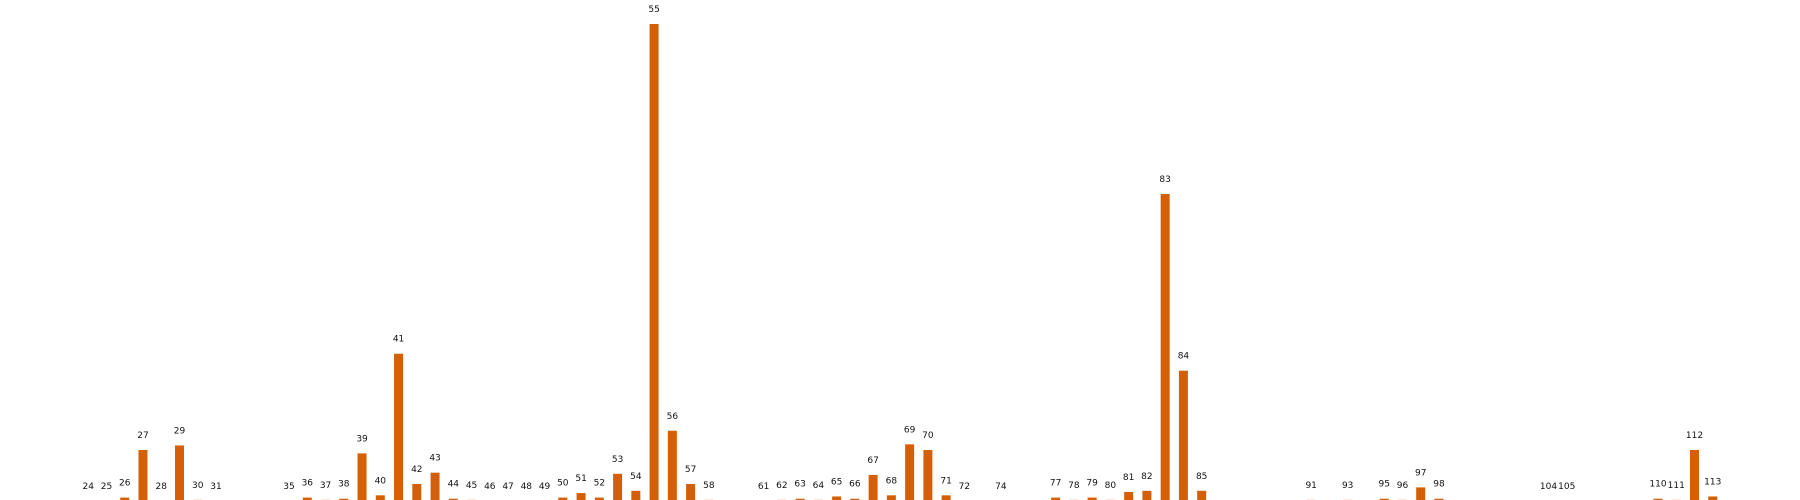 The image size is (1800, 500). Describe the element at coordinates (89, 487) in the screenshot. I see `bar-label-24: 24` at that location.